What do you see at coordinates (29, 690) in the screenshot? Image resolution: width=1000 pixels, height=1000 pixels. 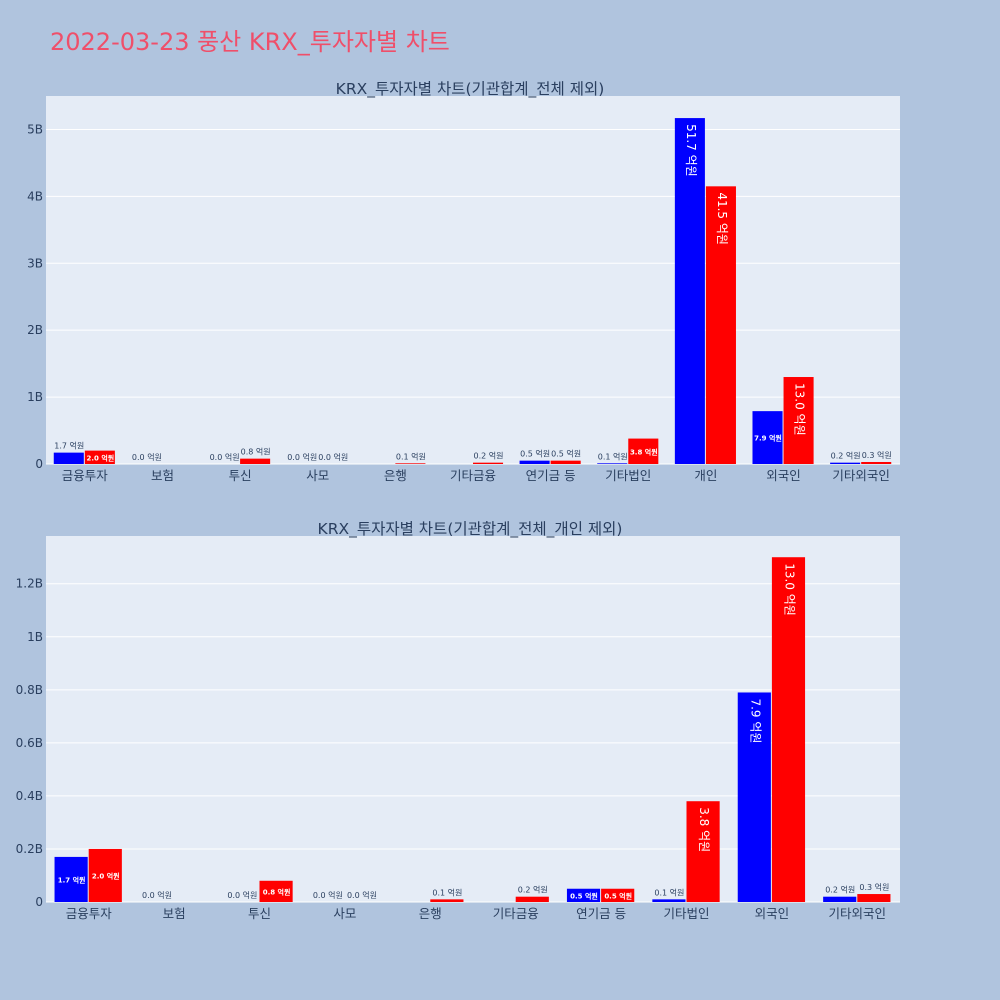 I see `y-tick-label: 0.8B` at bounding box center [29, 690].